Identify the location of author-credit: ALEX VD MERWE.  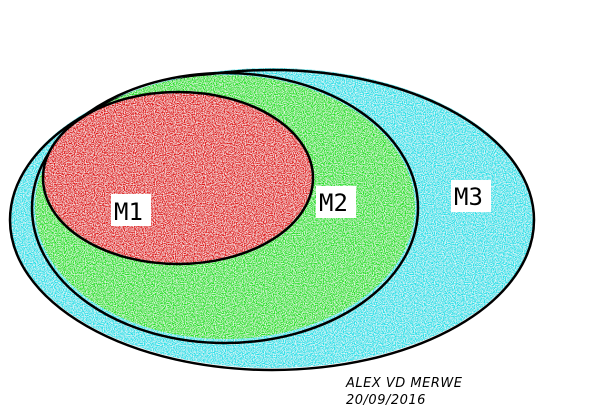
(404, 383).